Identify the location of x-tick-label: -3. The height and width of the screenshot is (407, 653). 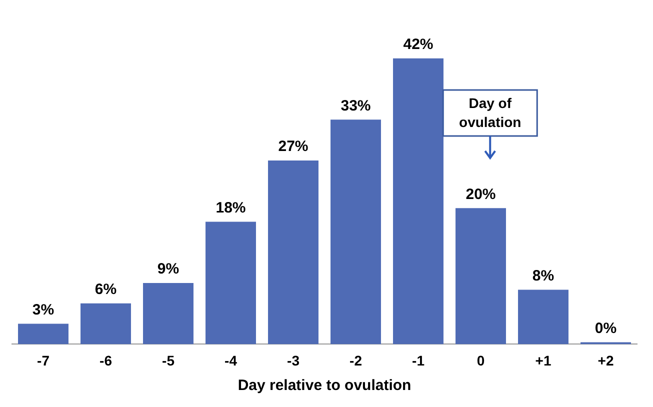
(293, 360).